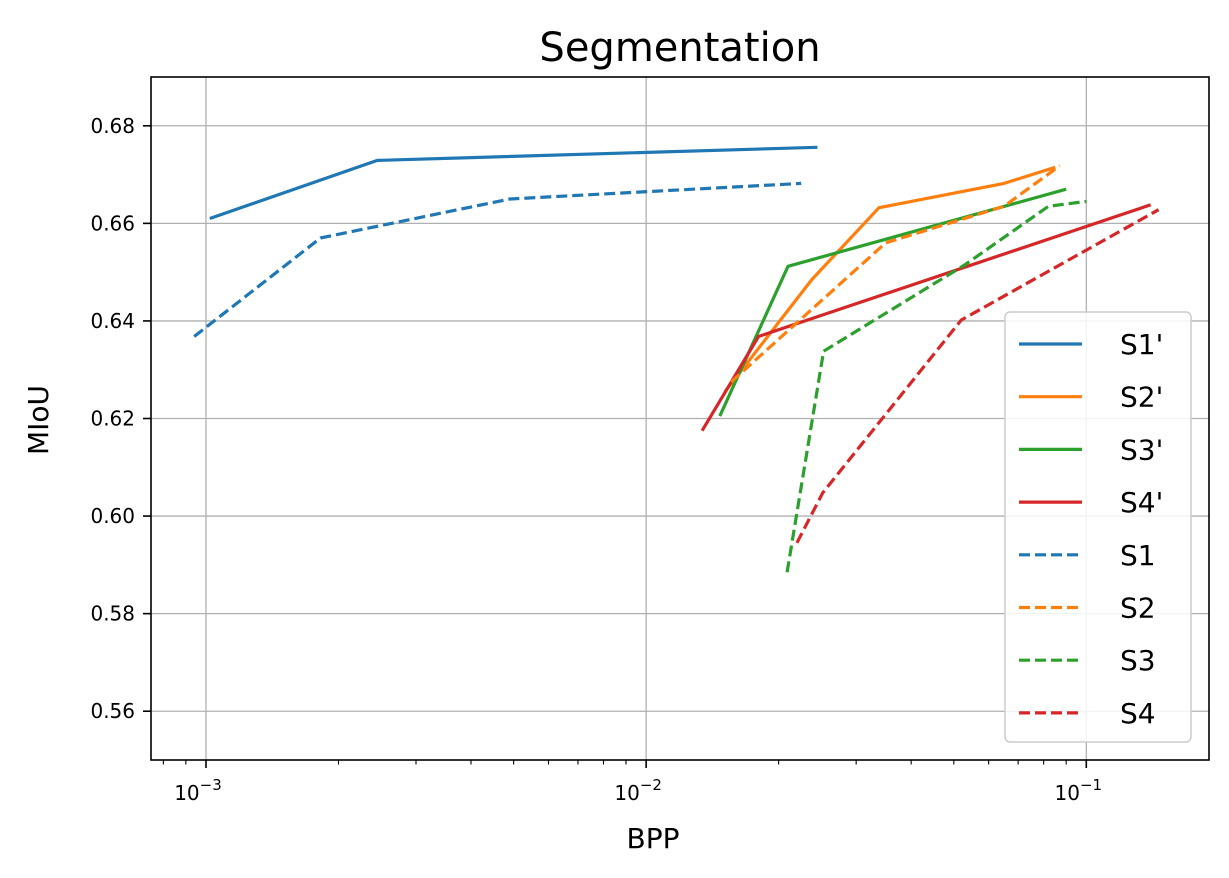  I want to click on legend-label-s3-prime: S3', so click(1141, 449).